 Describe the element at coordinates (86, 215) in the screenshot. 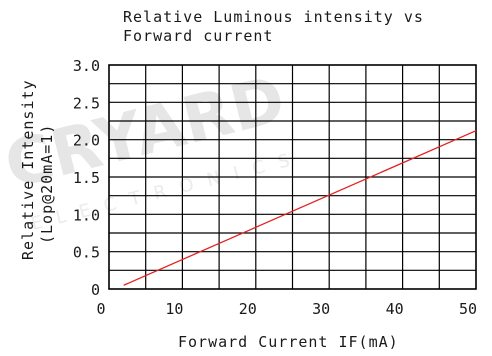

I see `y-tick-label: 1.0` at that location.